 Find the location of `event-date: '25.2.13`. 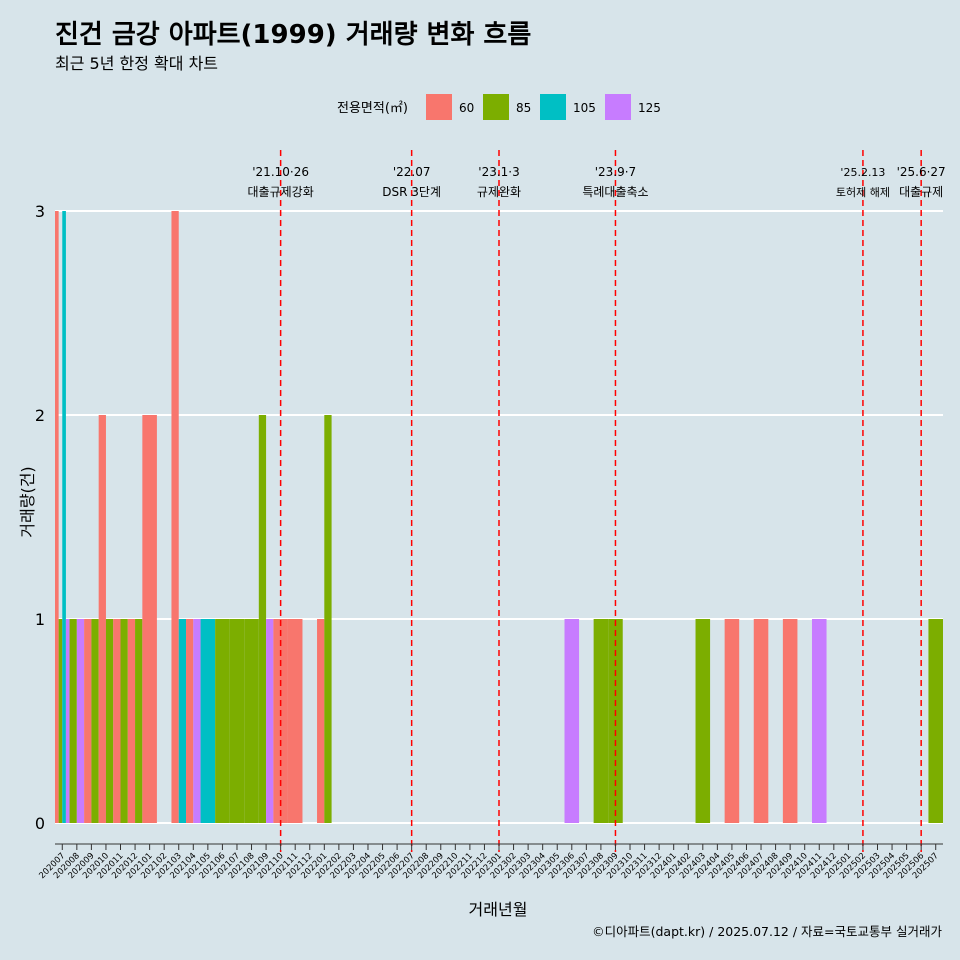

event-date: '25.2.13 is located at coordinates (862, 172).